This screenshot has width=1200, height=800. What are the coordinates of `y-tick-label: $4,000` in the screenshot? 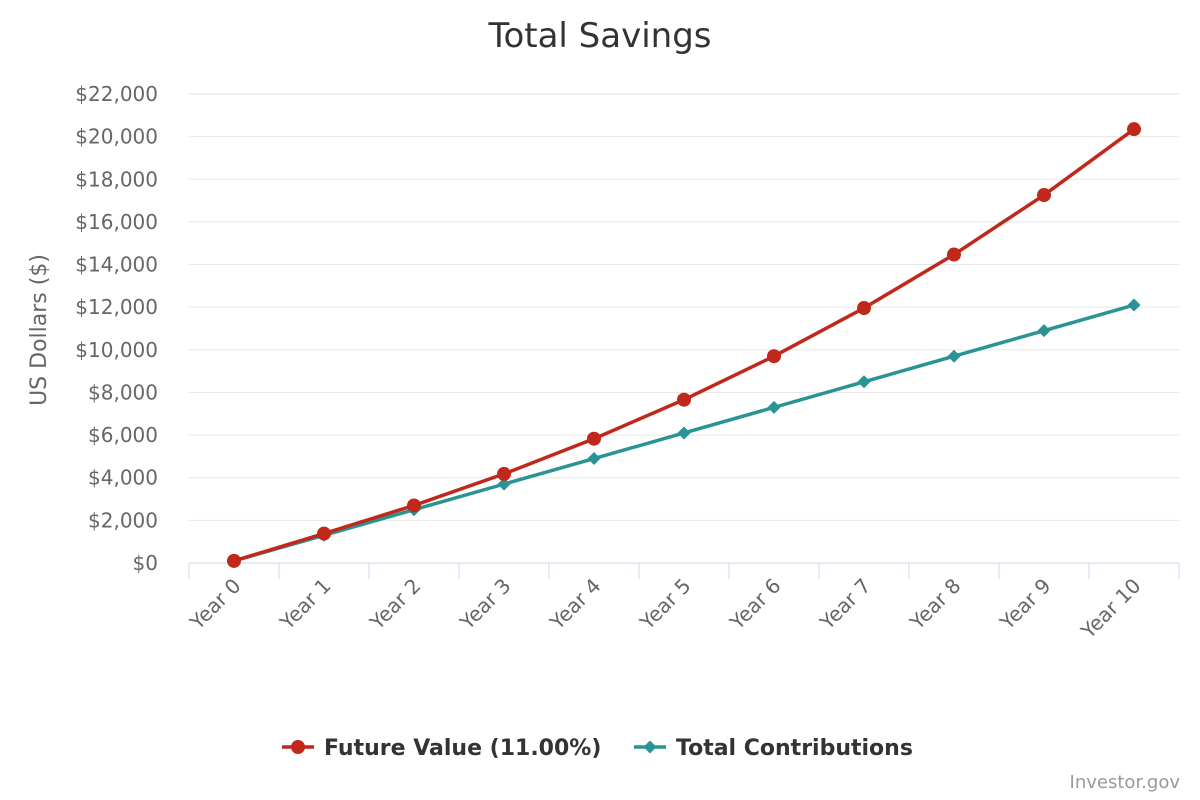 It's located at (123, 478).